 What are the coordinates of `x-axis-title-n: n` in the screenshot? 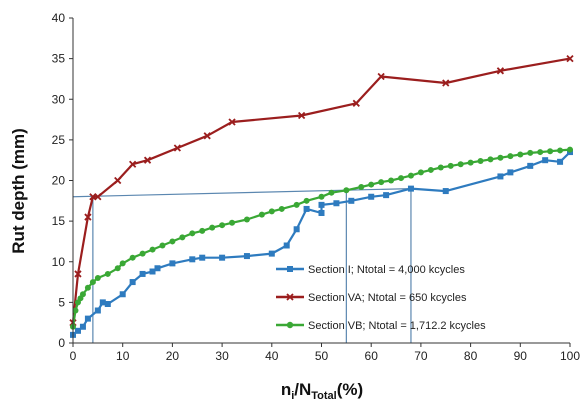 It's located at (286, 389).